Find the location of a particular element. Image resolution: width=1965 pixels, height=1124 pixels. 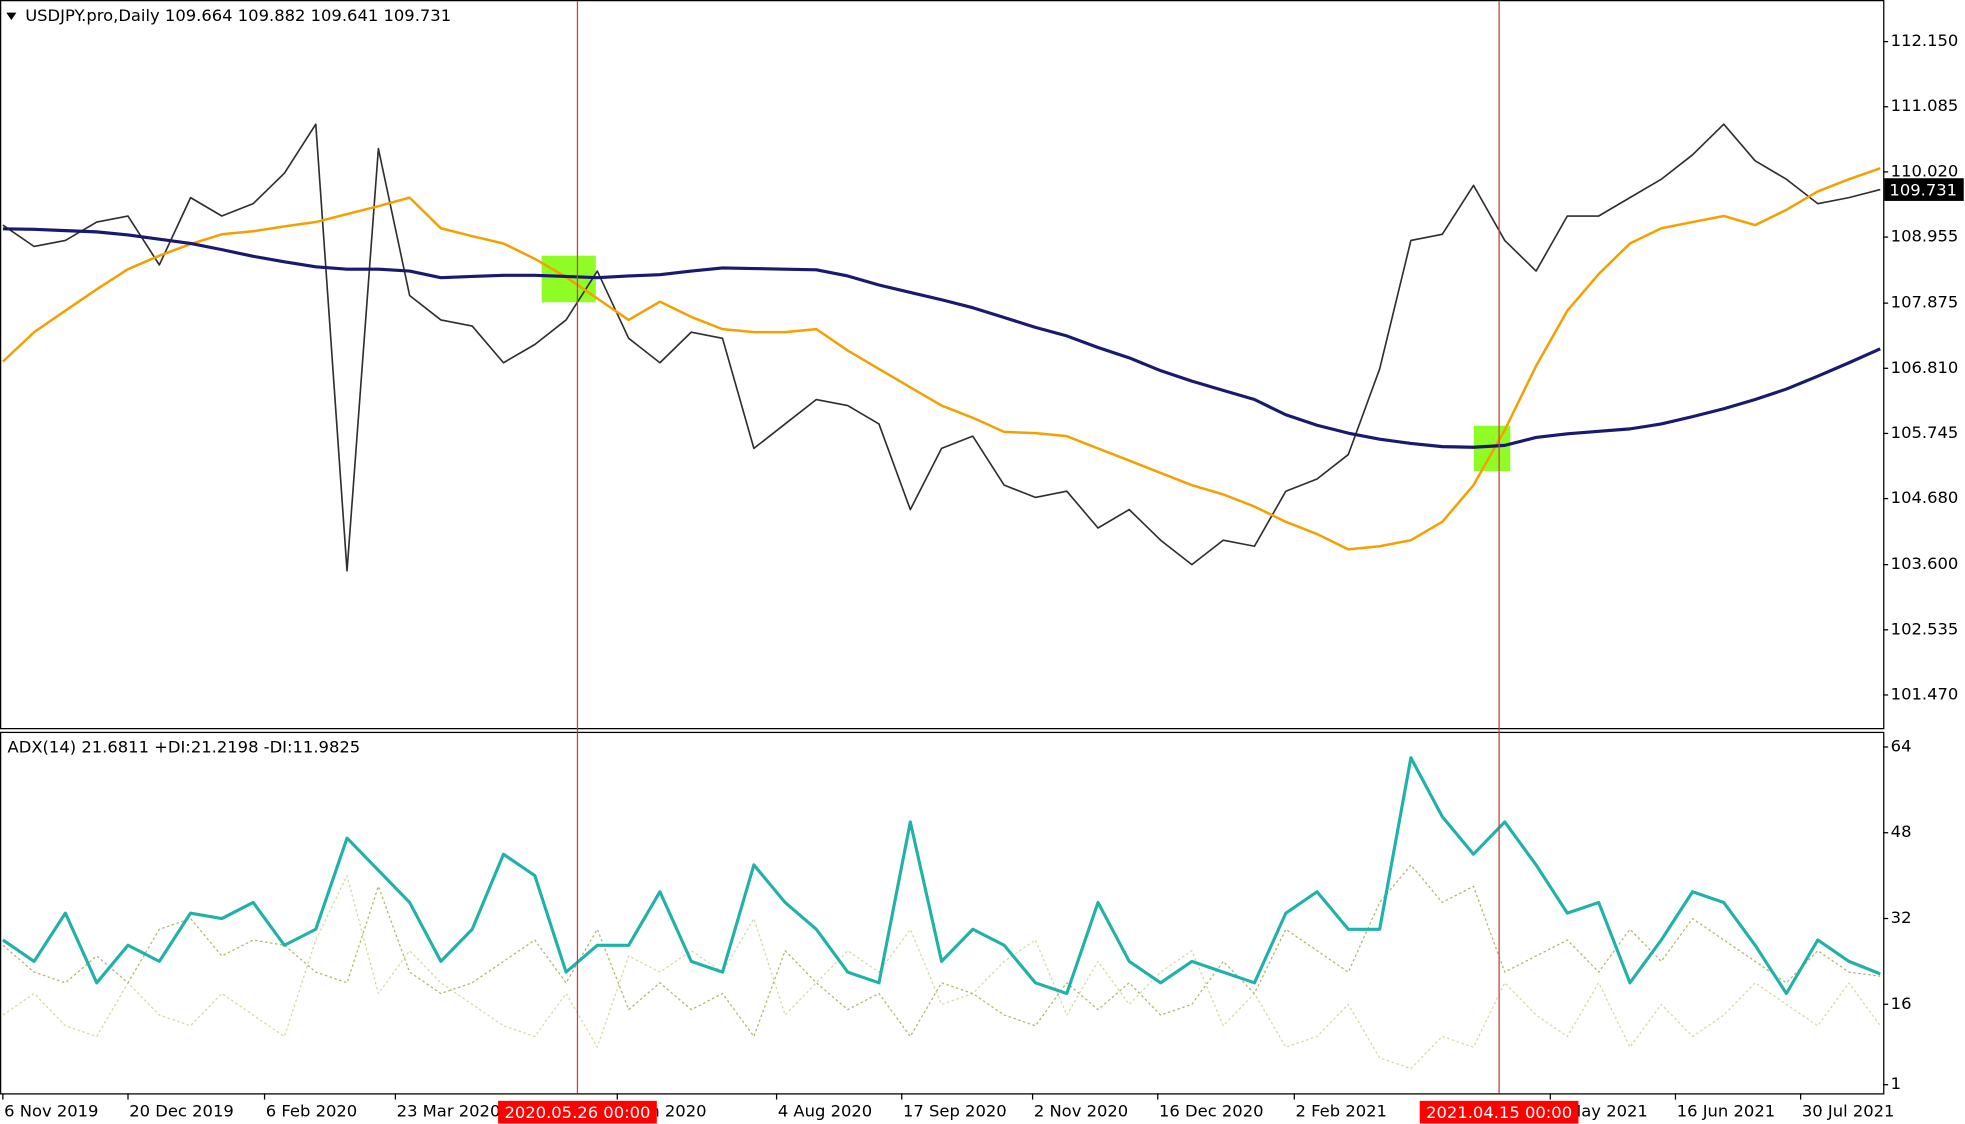

x-tick-label: 20 Dec 2019 is located at coordinates (181, 1111).